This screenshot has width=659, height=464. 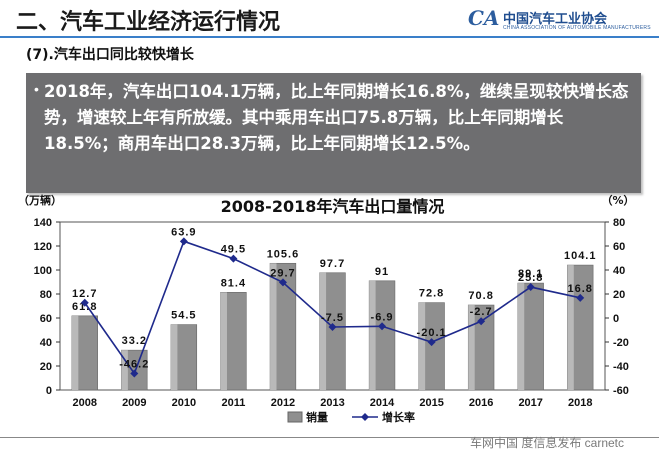 What do you see at coordinates (431, 294) in the screenshot?
I see `bar-value-label: 72.8` at bounding box center [431, 294].